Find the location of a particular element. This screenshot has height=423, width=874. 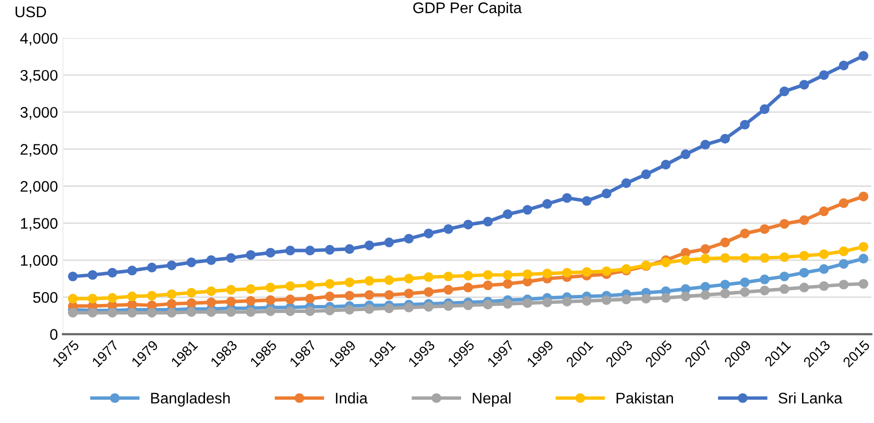

y-tick-label: 3,500 is located at coordinates (39, 76).